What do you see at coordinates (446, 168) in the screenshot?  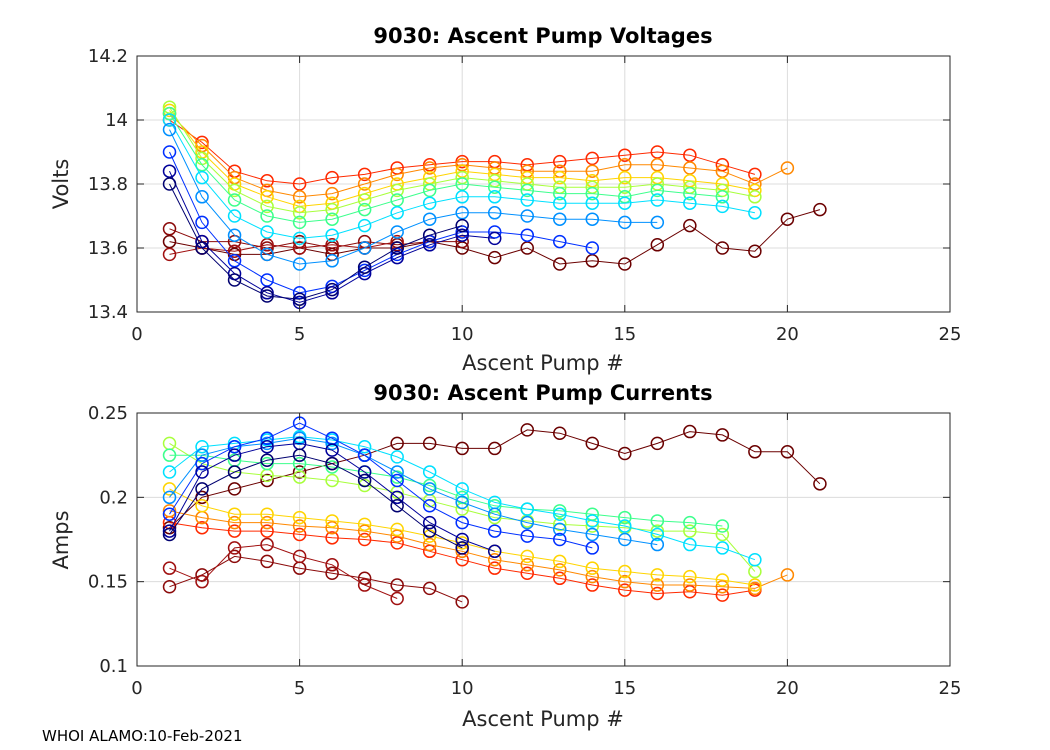 I see `voltage-profile-green` at bounding box center [446, 168].